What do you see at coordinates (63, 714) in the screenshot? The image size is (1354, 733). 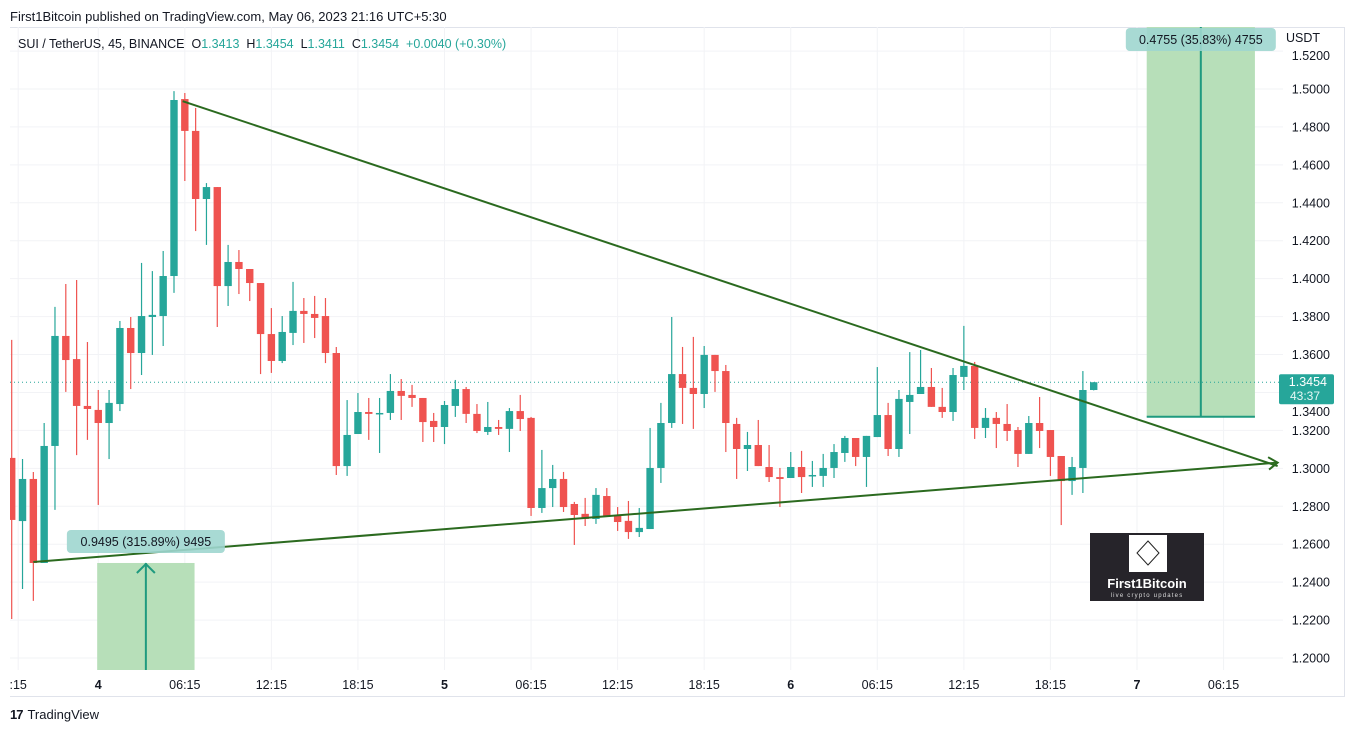 I see `tradingview-brand: TradingView` at bounding box center [63, 714].